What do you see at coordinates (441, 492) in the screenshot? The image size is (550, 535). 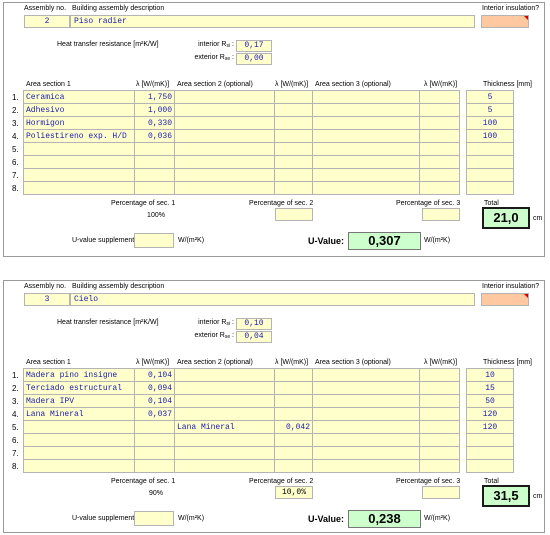 I see `pct-sec-3-field` at bounding box center [441, 492].